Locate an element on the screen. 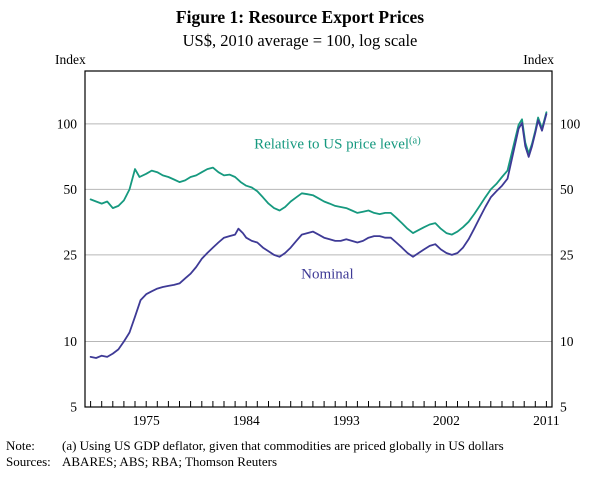 Image resolution: width=600 pixels, height=486 pixels. sources-text: ABARES; ABS; RBA; Thomson Reuters is located at coordinates (170, 461).